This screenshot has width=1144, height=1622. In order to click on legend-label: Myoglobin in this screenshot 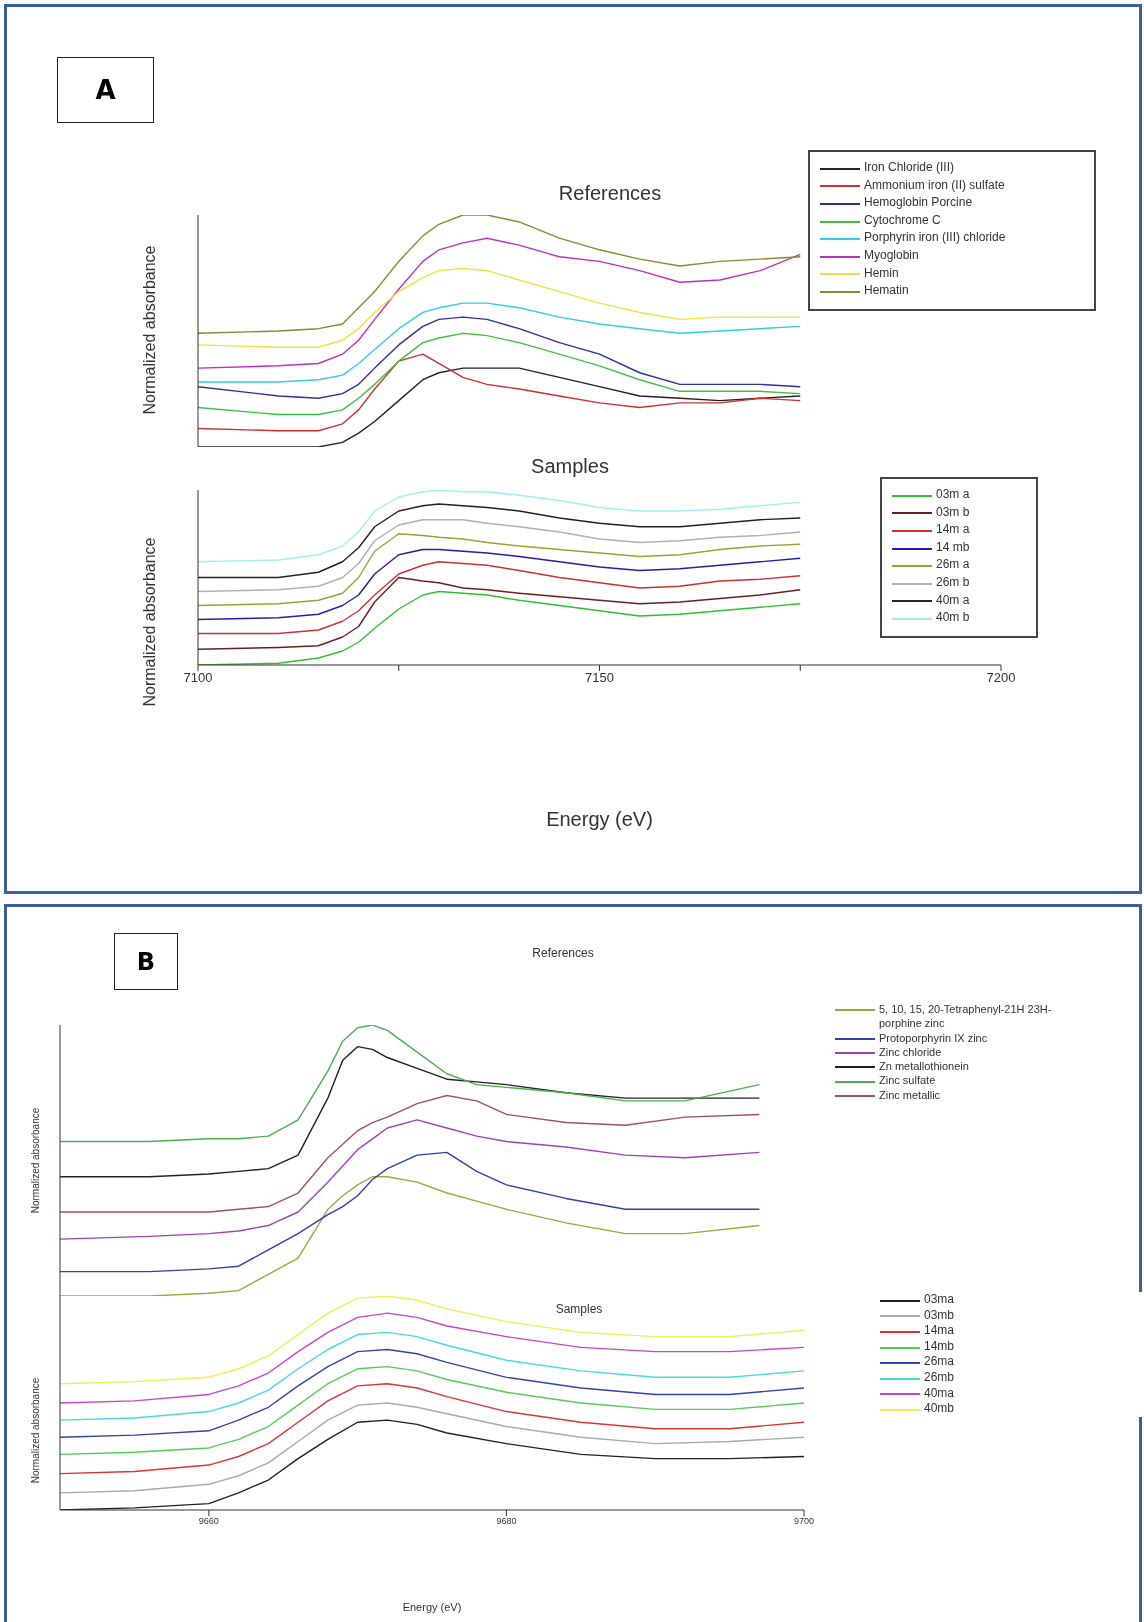, I will do `click(892, 255)`.